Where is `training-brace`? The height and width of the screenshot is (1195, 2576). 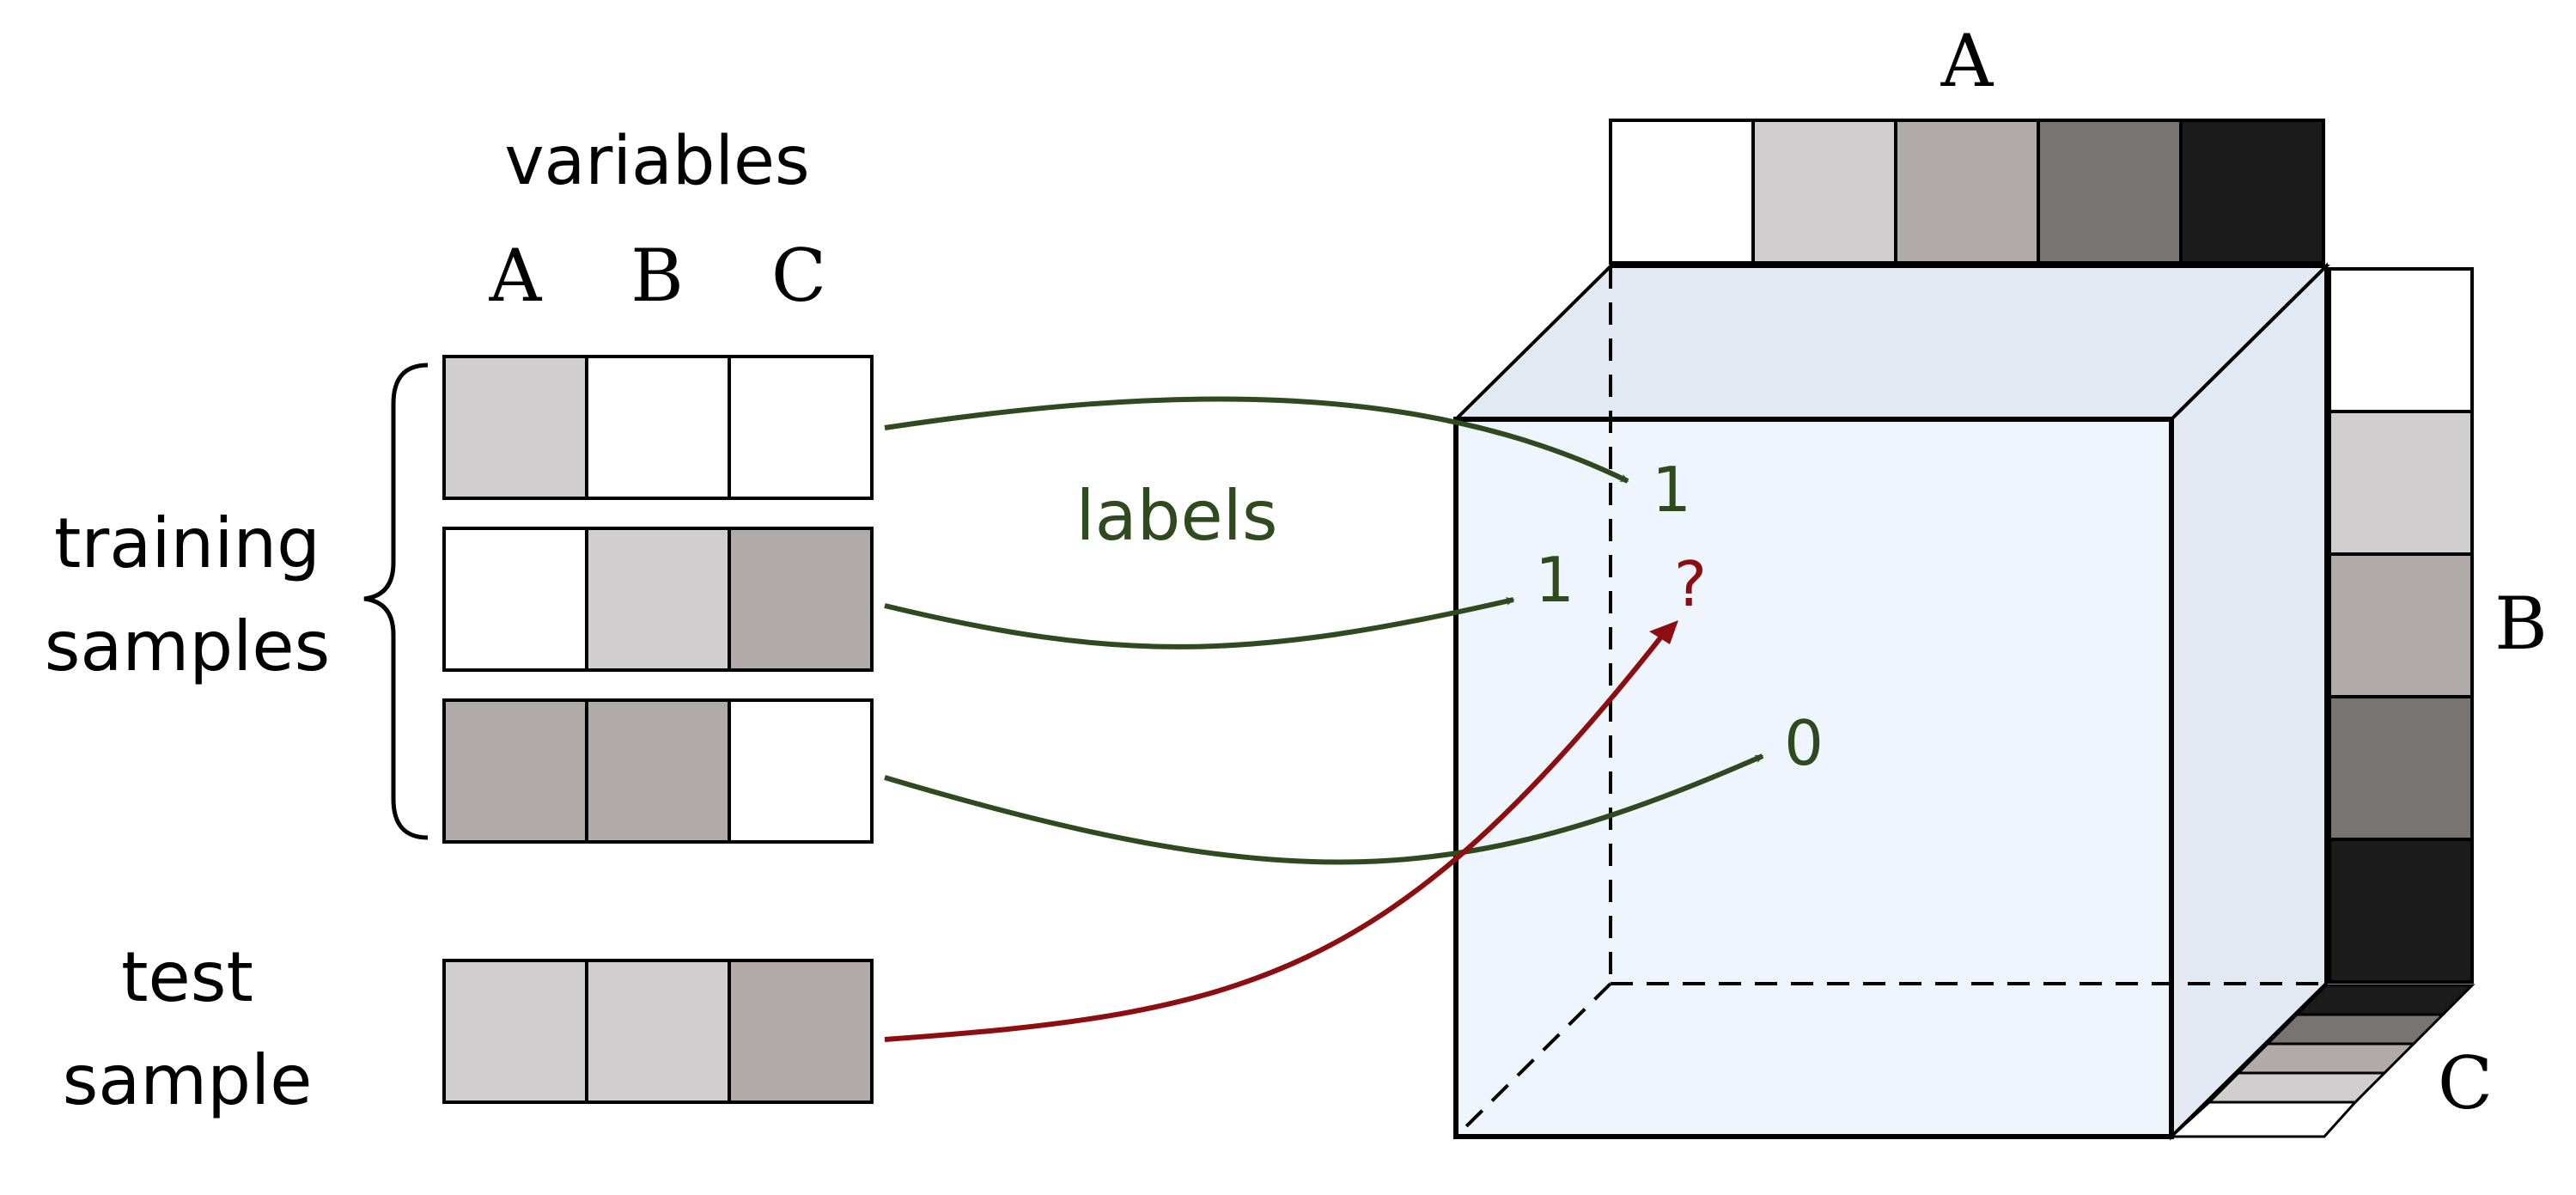
training-brace is located at coordinates (396, 601).